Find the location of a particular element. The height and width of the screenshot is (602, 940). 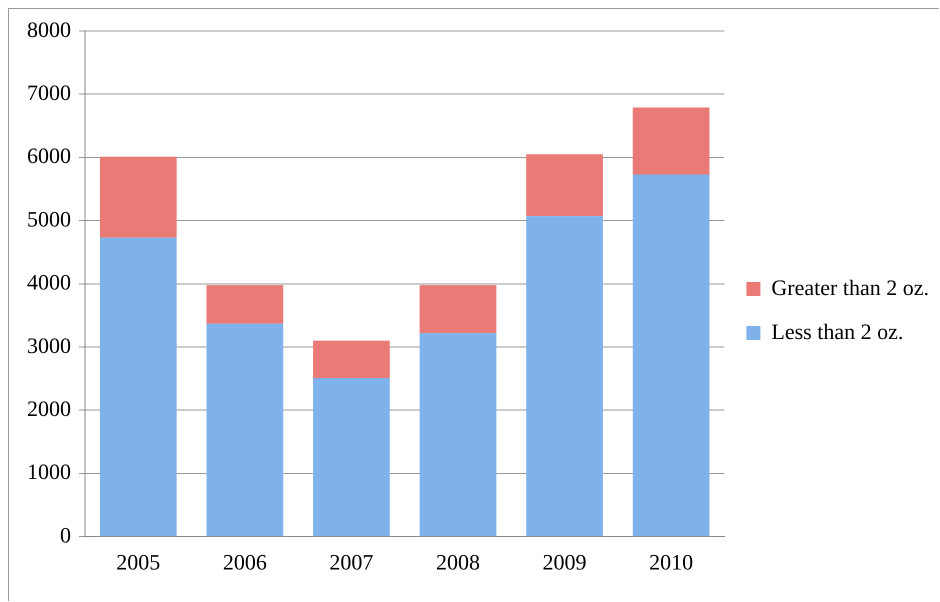

x-tick-label: 2009 is located at coordinates (564, 562).